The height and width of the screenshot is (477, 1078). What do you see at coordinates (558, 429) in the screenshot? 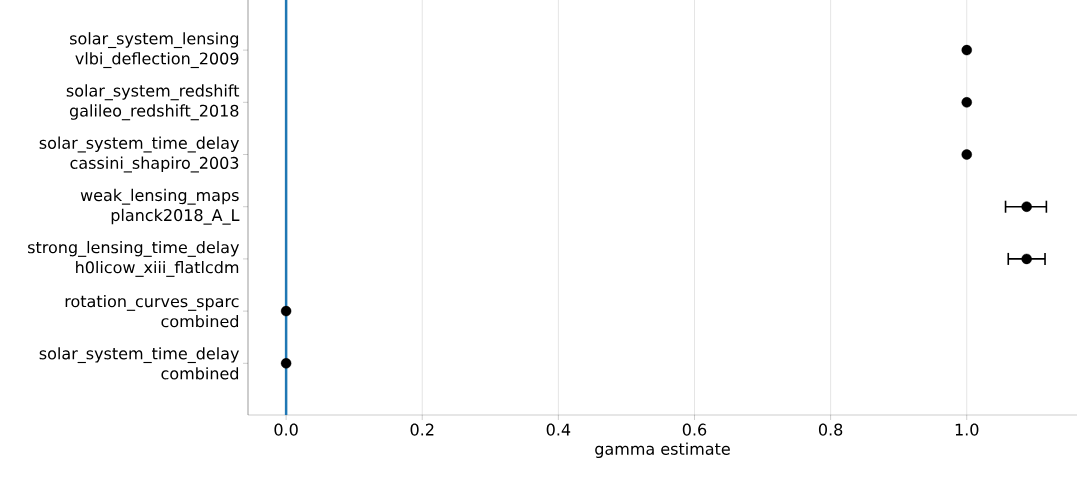
I see `x-tick-label: 0.4` at bounding box center [558, 429].